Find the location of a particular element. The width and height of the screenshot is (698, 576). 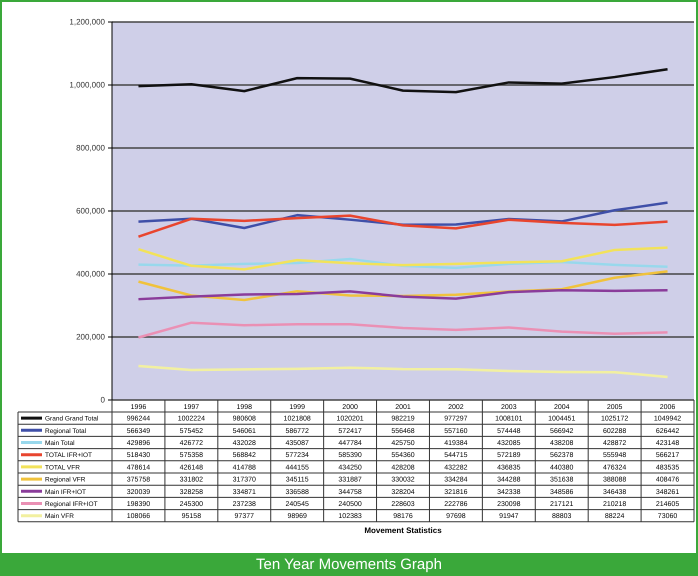

y-tick-label: 1,200,000 is located at coordinates (87, 22).